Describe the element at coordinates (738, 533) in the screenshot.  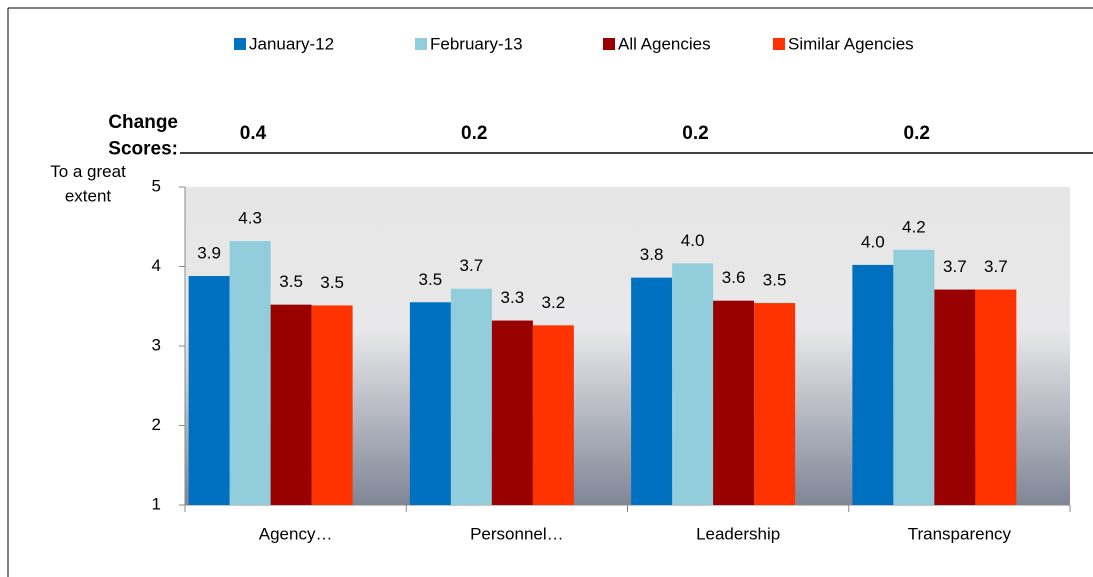
I see `x-tick-label: Leadership` at that location.